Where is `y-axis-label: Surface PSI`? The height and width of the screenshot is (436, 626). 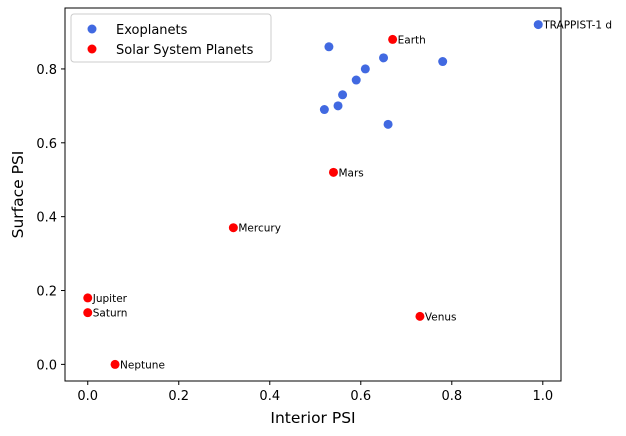 y-axis-label: Surface PSI is located at coordinates (18, 195).